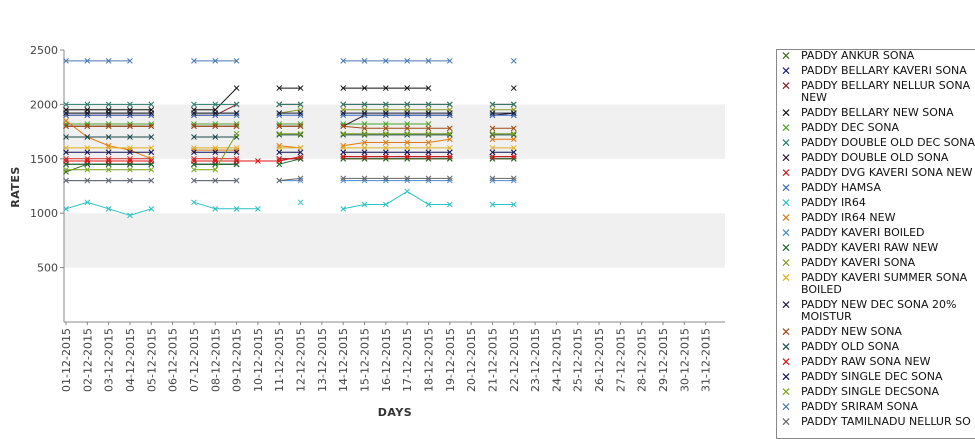 This screenshot has height=439, width=975. Describe the element at coordinates (258, 360) in the screenshot. I see `x-tick-label: 10-12-2015` at that location.